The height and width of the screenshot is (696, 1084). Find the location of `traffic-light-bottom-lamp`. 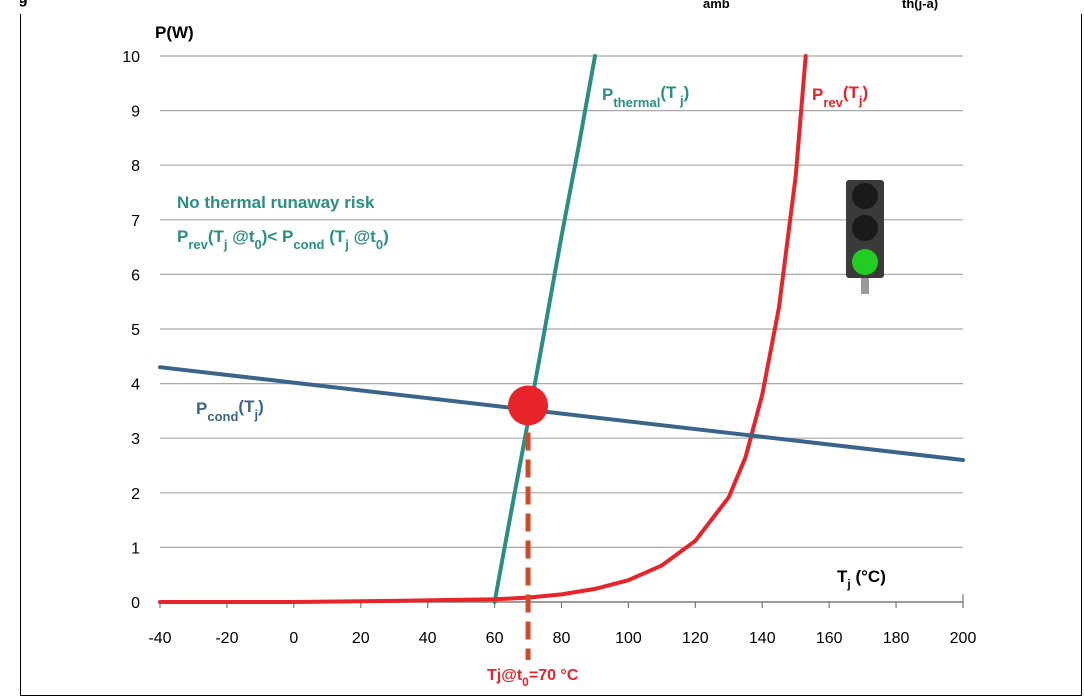

traffic-light-bottom-lamp is located at coordinates (865, 262).